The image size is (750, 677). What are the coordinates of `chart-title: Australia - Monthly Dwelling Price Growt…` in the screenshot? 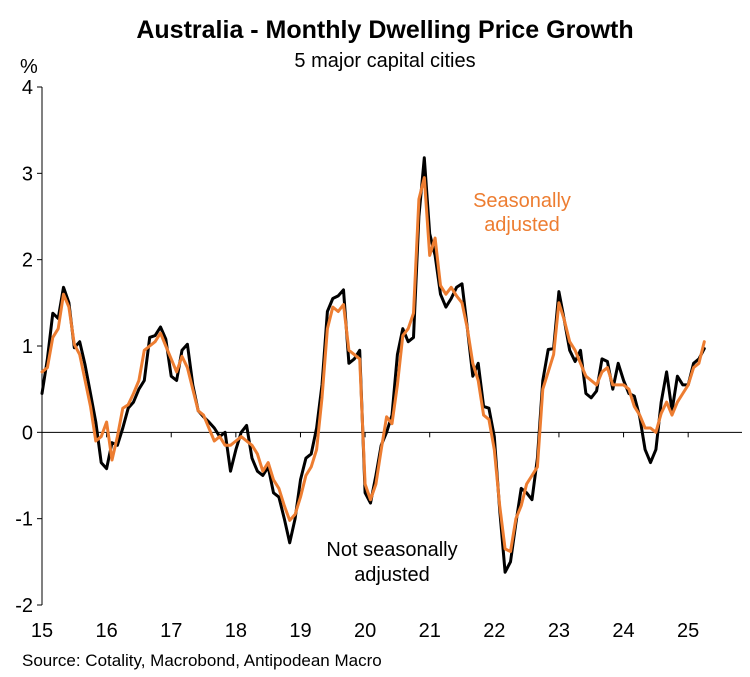 It's located at (385, 30).